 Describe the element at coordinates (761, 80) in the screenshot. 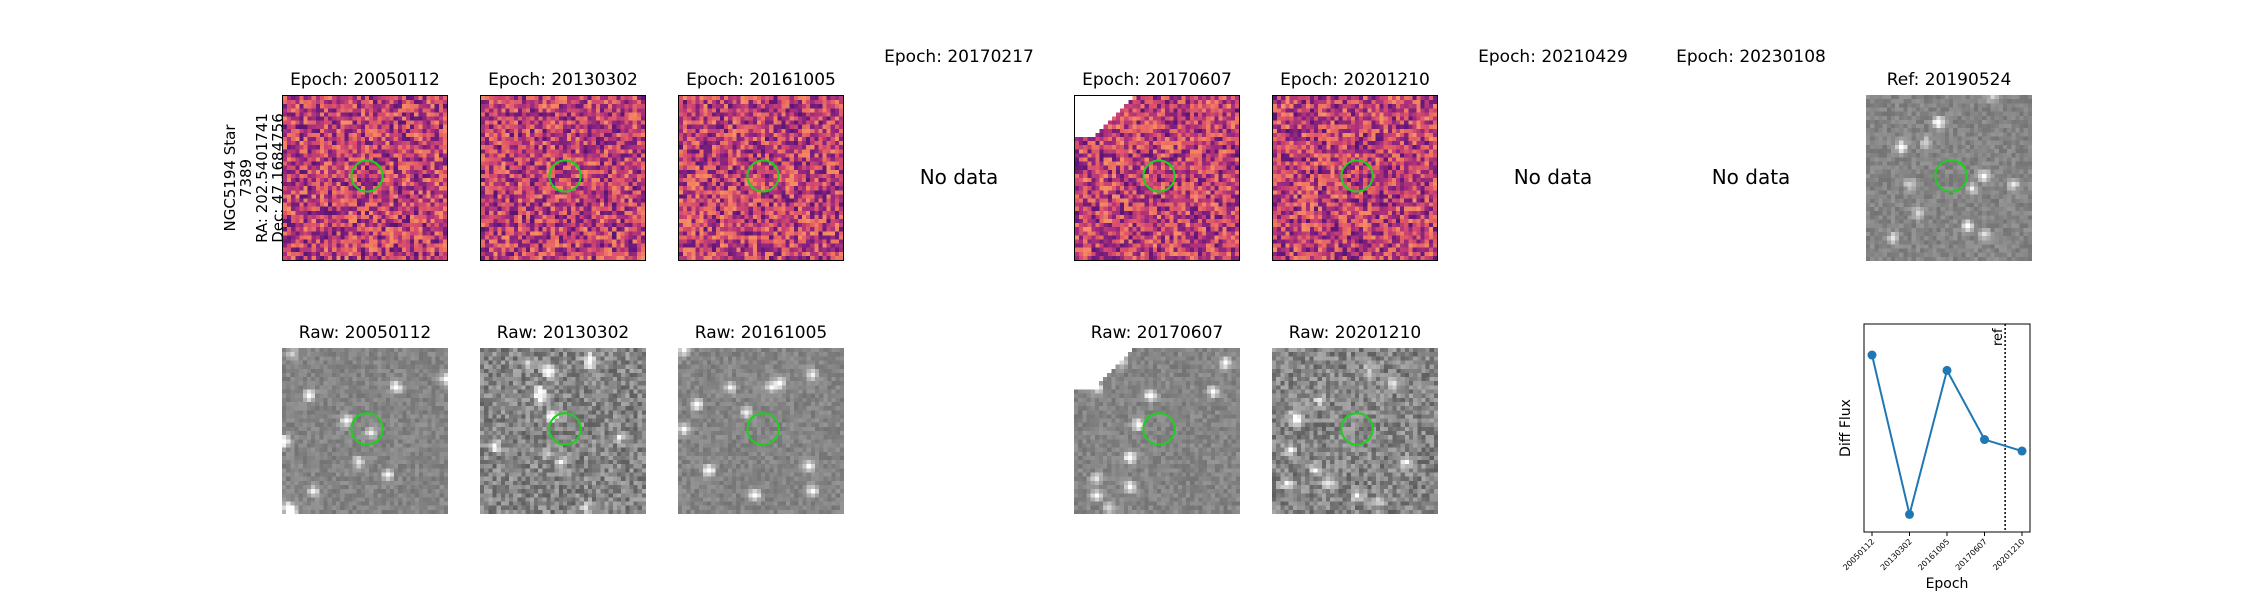

I see `panel-title: Epoch: 20161005` at that location.